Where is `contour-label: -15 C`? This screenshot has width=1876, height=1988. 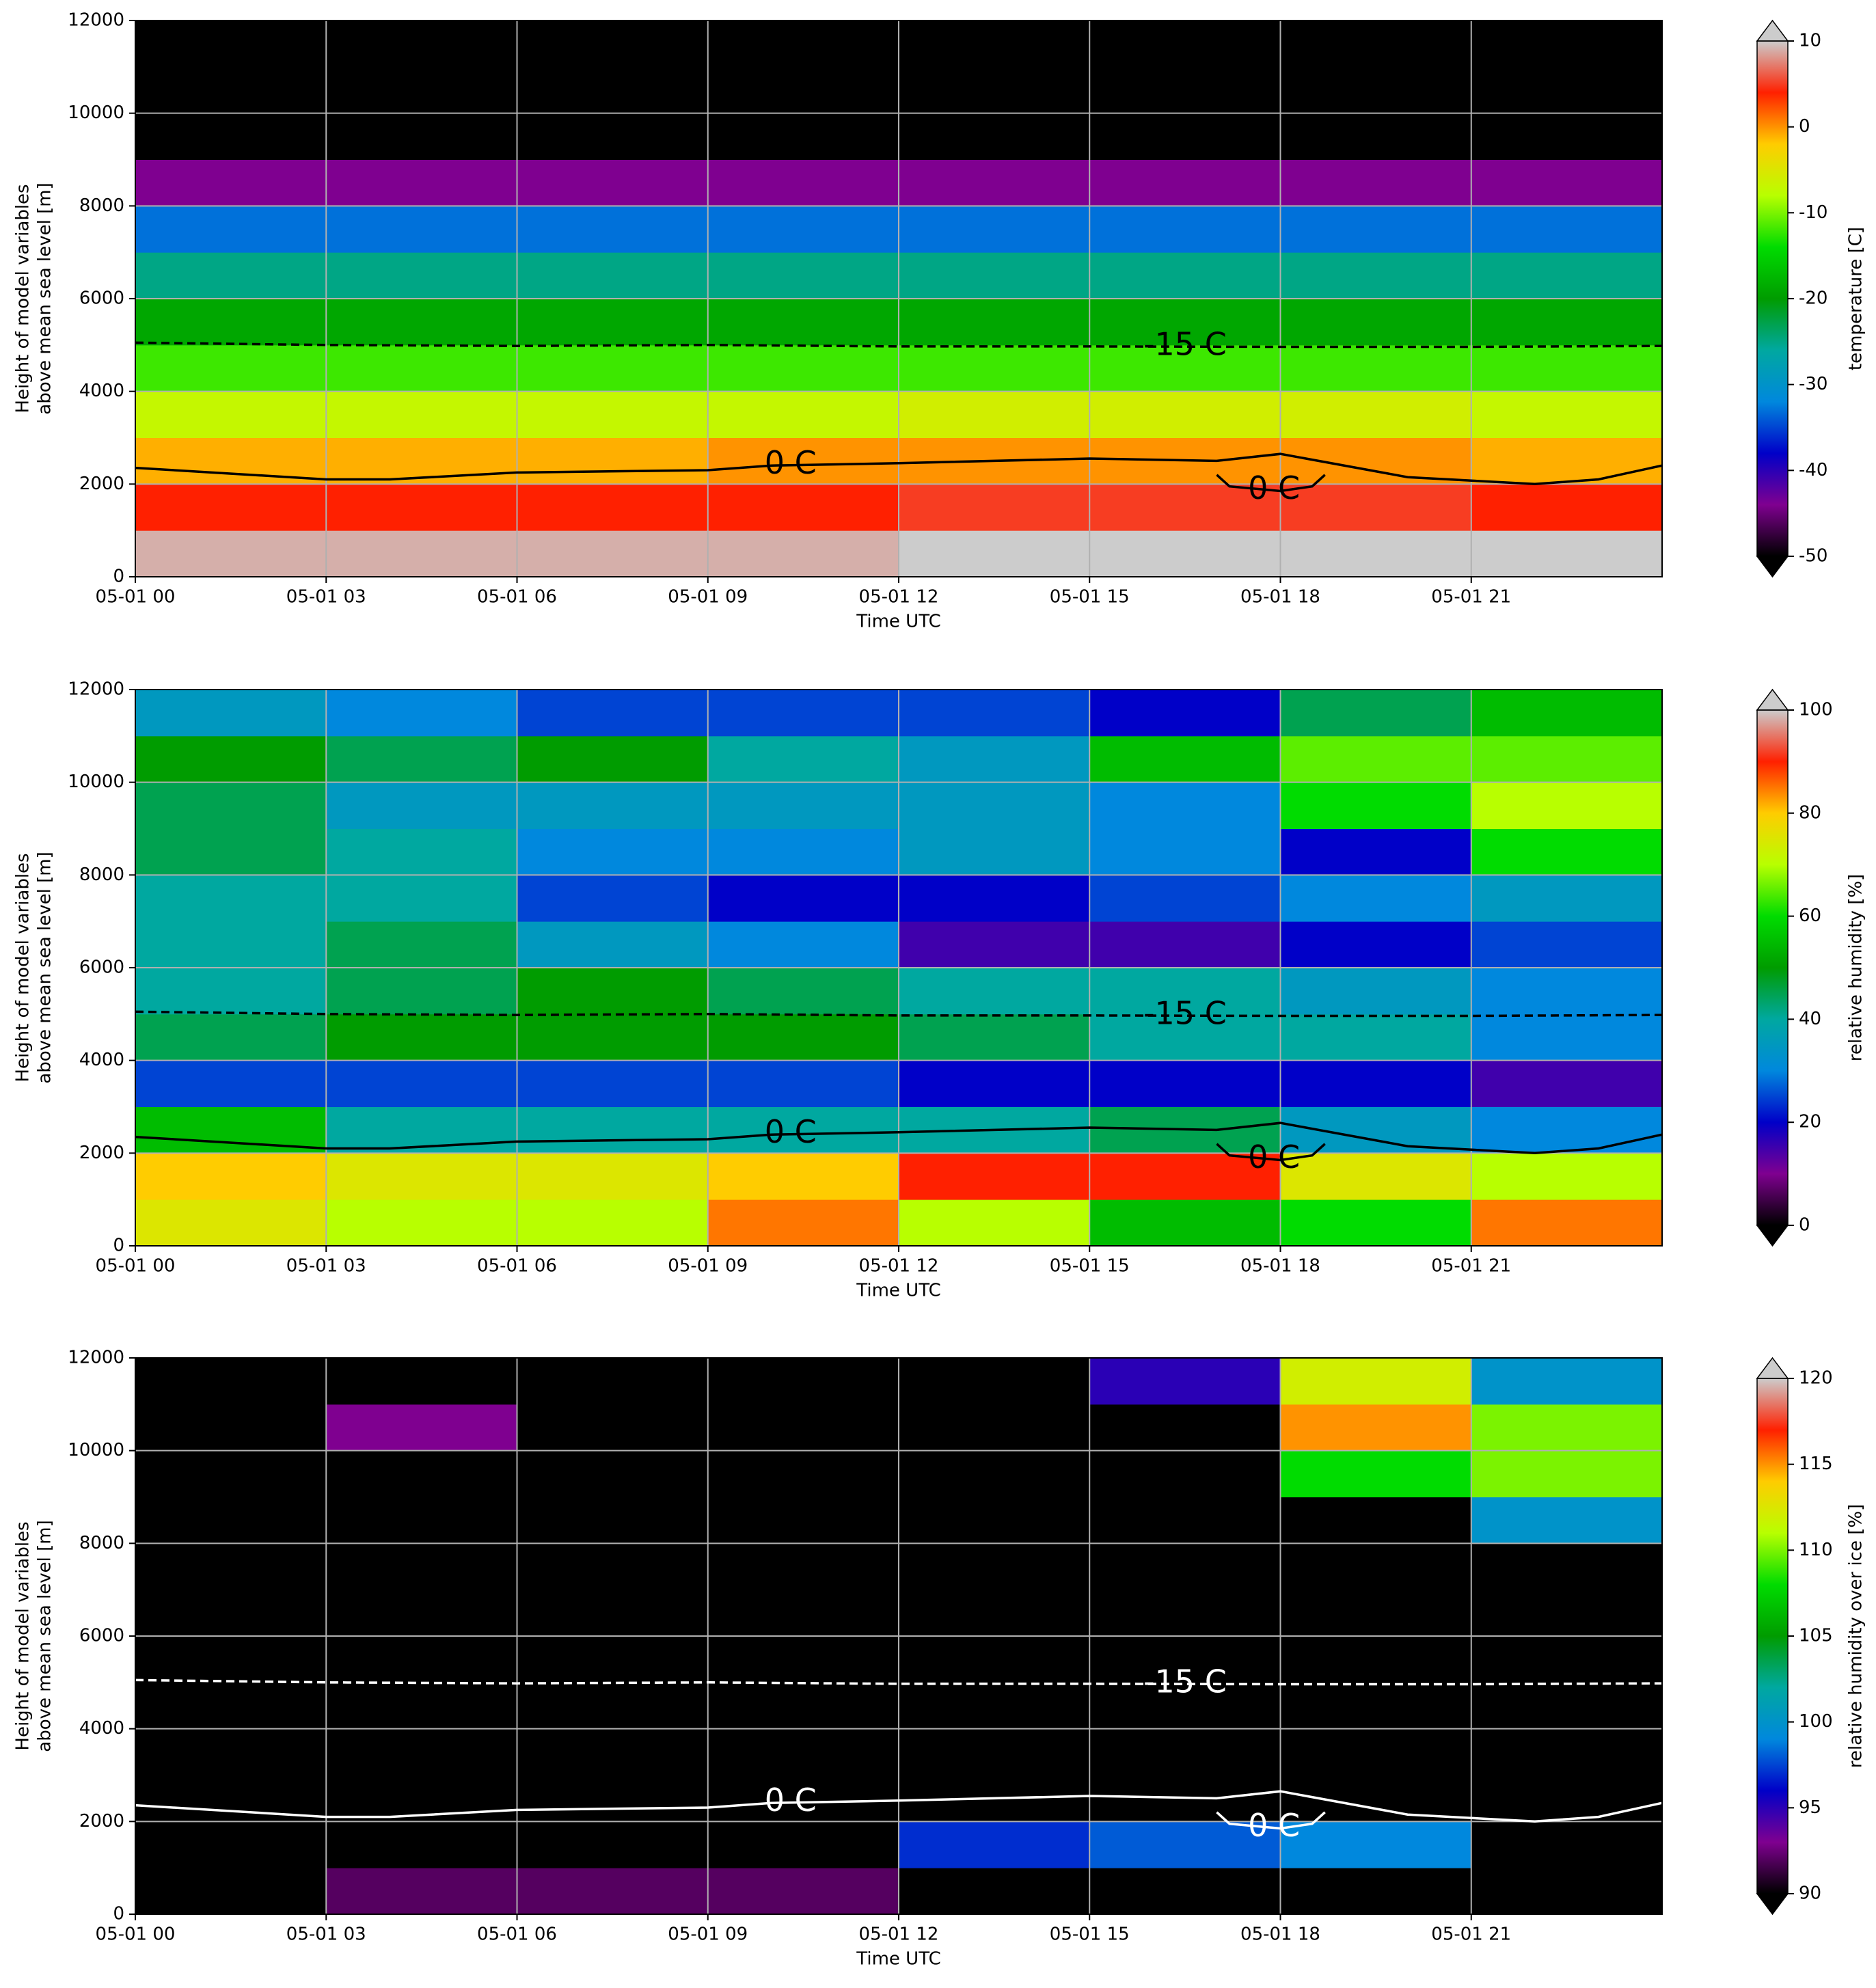 contour-label: -15 C is located at coordinates (1185, 345).